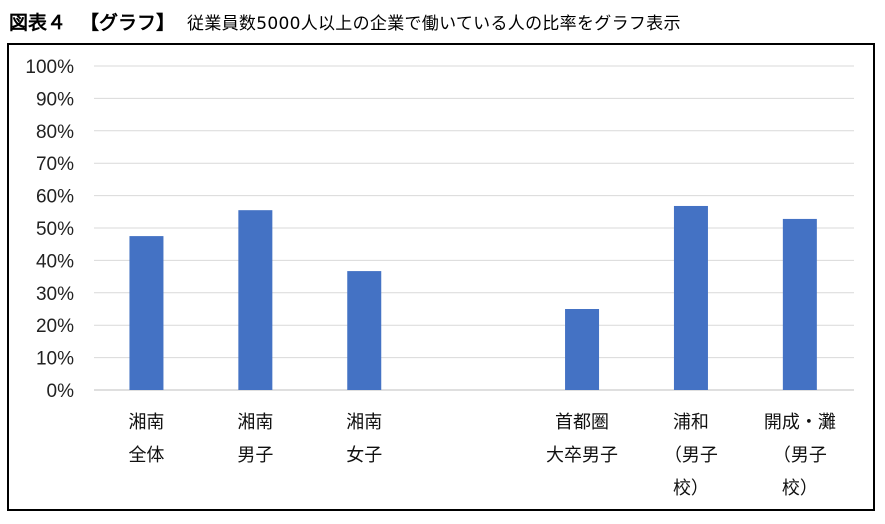  I want to click on x-category-label: 首都圏, so click(582, 422).